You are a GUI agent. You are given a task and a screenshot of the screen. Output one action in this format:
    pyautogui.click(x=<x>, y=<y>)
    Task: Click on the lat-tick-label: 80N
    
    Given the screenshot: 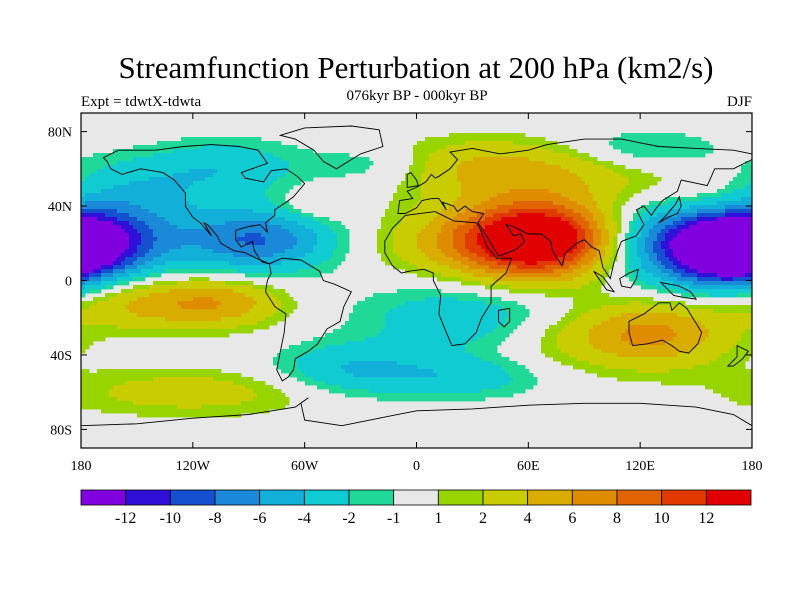 What is the action you would take?
    pyautogui.click(x=60, y=133)
    